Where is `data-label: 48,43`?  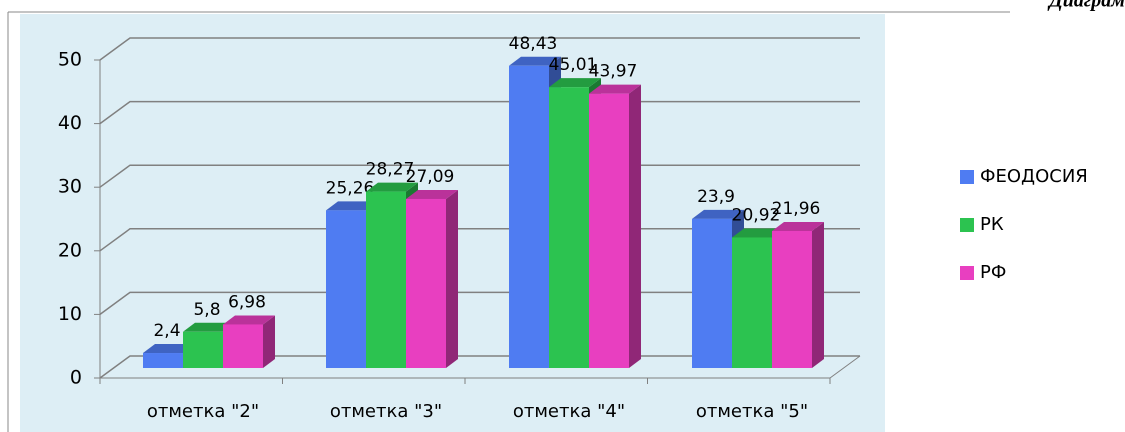 data-label: 48,43 is located at coordinates (533, 44).